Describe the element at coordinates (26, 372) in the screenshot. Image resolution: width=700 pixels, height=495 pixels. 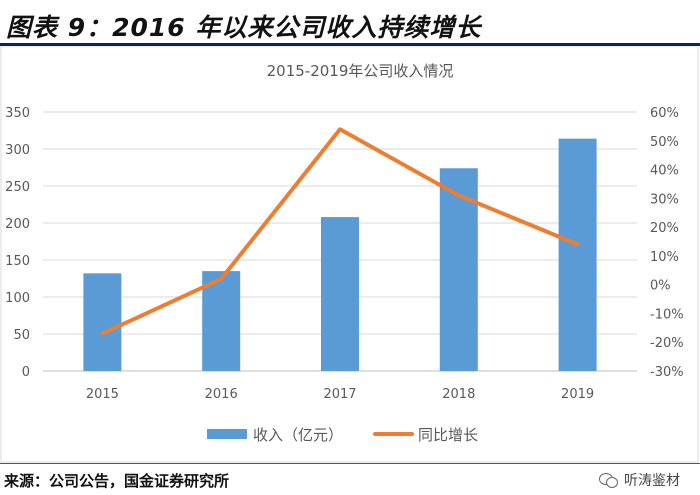
I see `y-left-tick-label: 0` at that location.